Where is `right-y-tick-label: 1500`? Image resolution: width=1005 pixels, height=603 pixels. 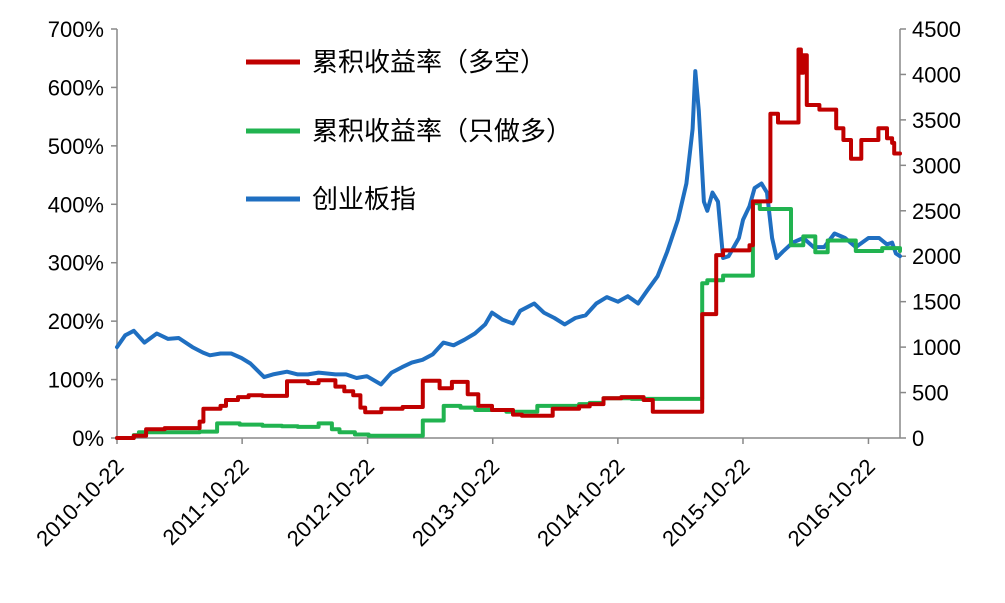 right-y-tick-label: 1500 is located at coordinates (936, 302).